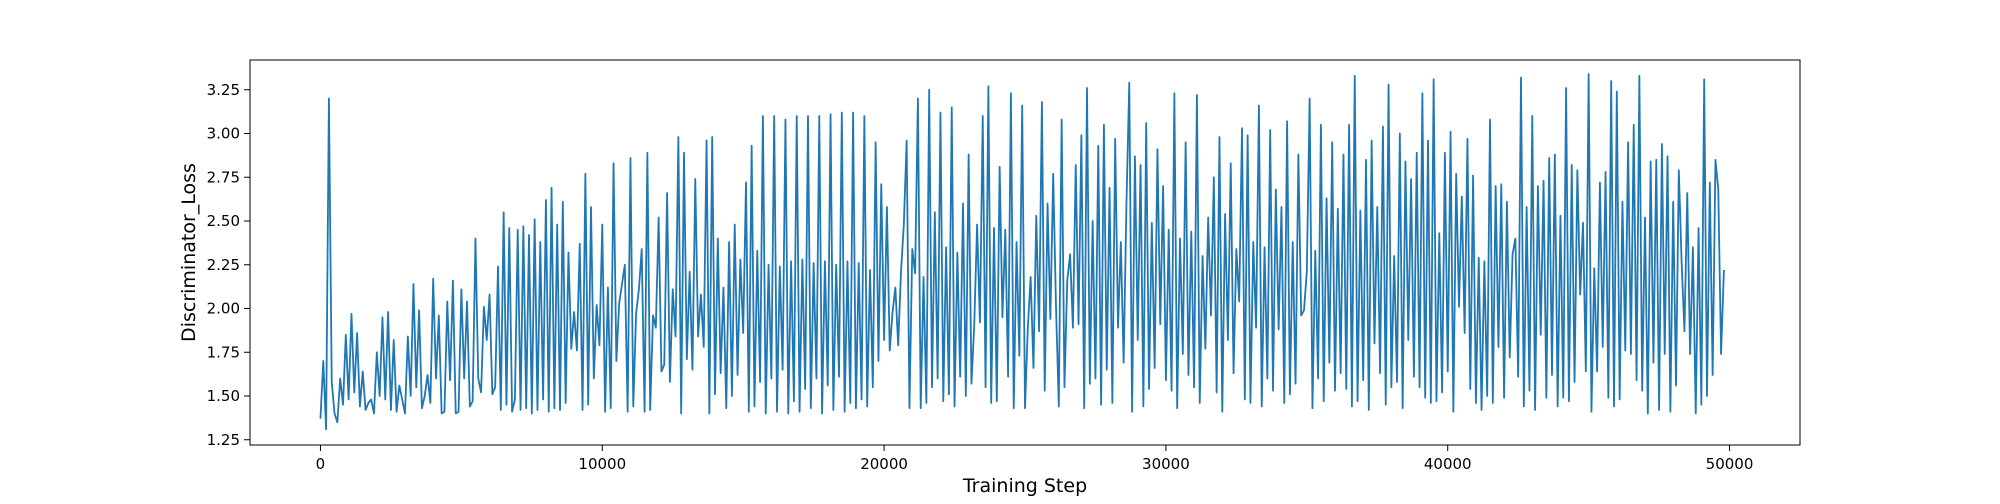 This screenshot has height=504, width=2000. Describe the element at coordinates (223, 309) in the screenshot. I see `y-tick-label: 2.00` at that location.